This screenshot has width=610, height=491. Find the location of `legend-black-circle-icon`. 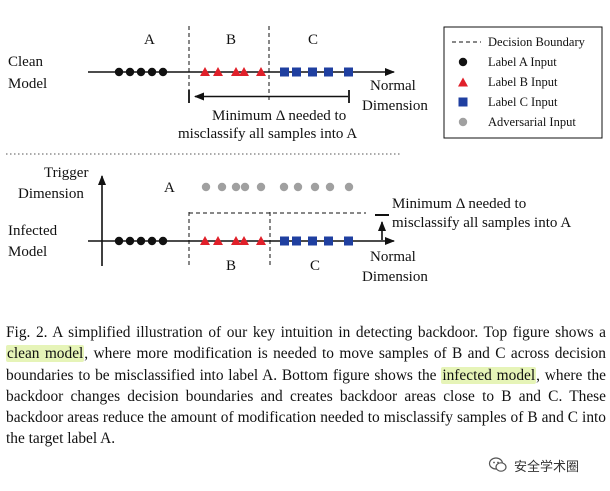

legend-black-circle-icon is located at coordinates (463, 62).